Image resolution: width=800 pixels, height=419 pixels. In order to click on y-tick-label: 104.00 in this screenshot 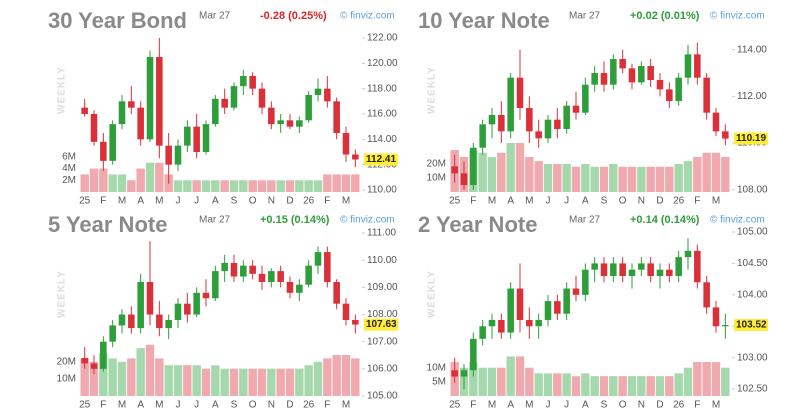, I will do `click(752, 294)`.